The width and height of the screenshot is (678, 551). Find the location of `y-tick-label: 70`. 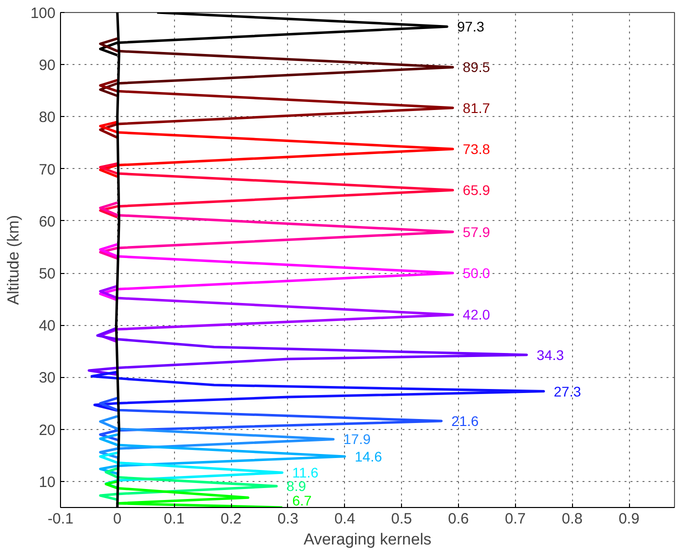

y-tick-label: 70 is located at coordinates (47, 169).